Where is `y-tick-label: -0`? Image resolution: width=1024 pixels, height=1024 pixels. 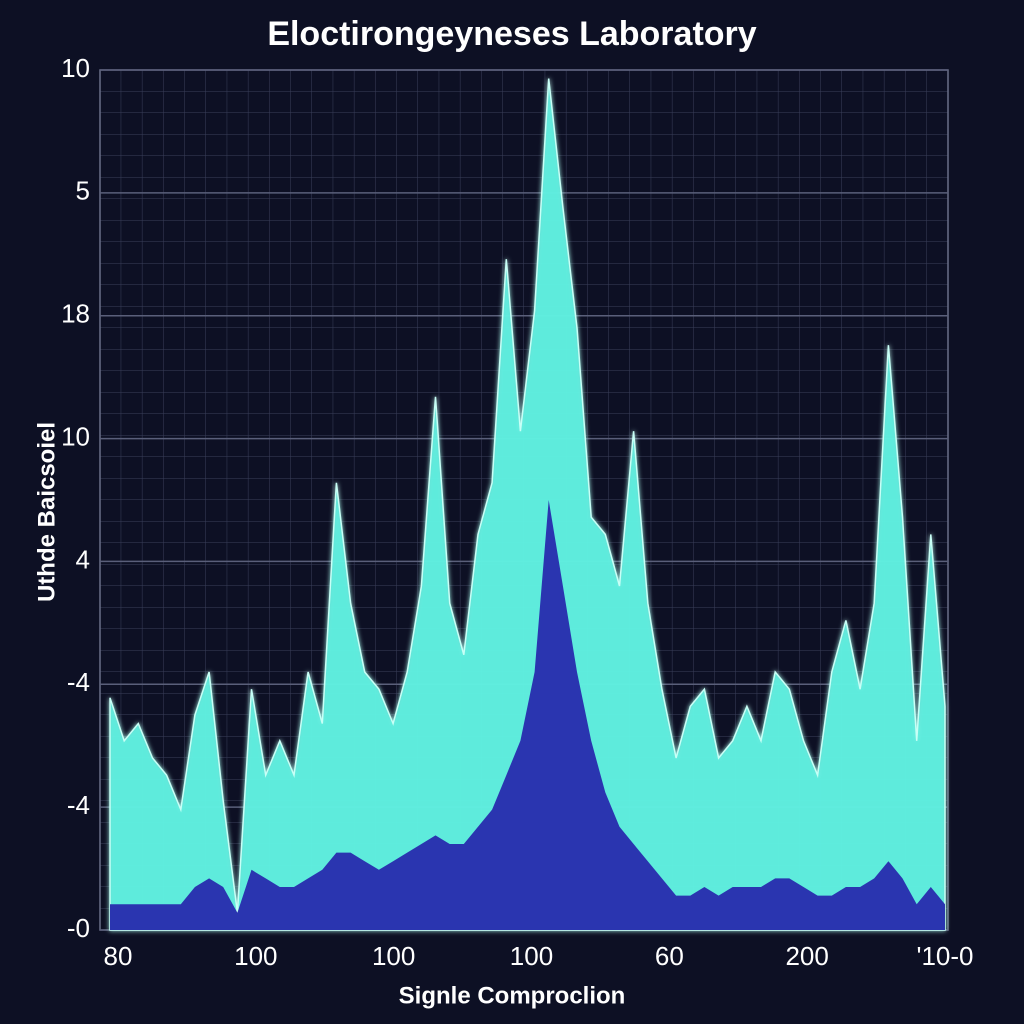 y-tick-label: -0 is located at coordinates (78, 928).